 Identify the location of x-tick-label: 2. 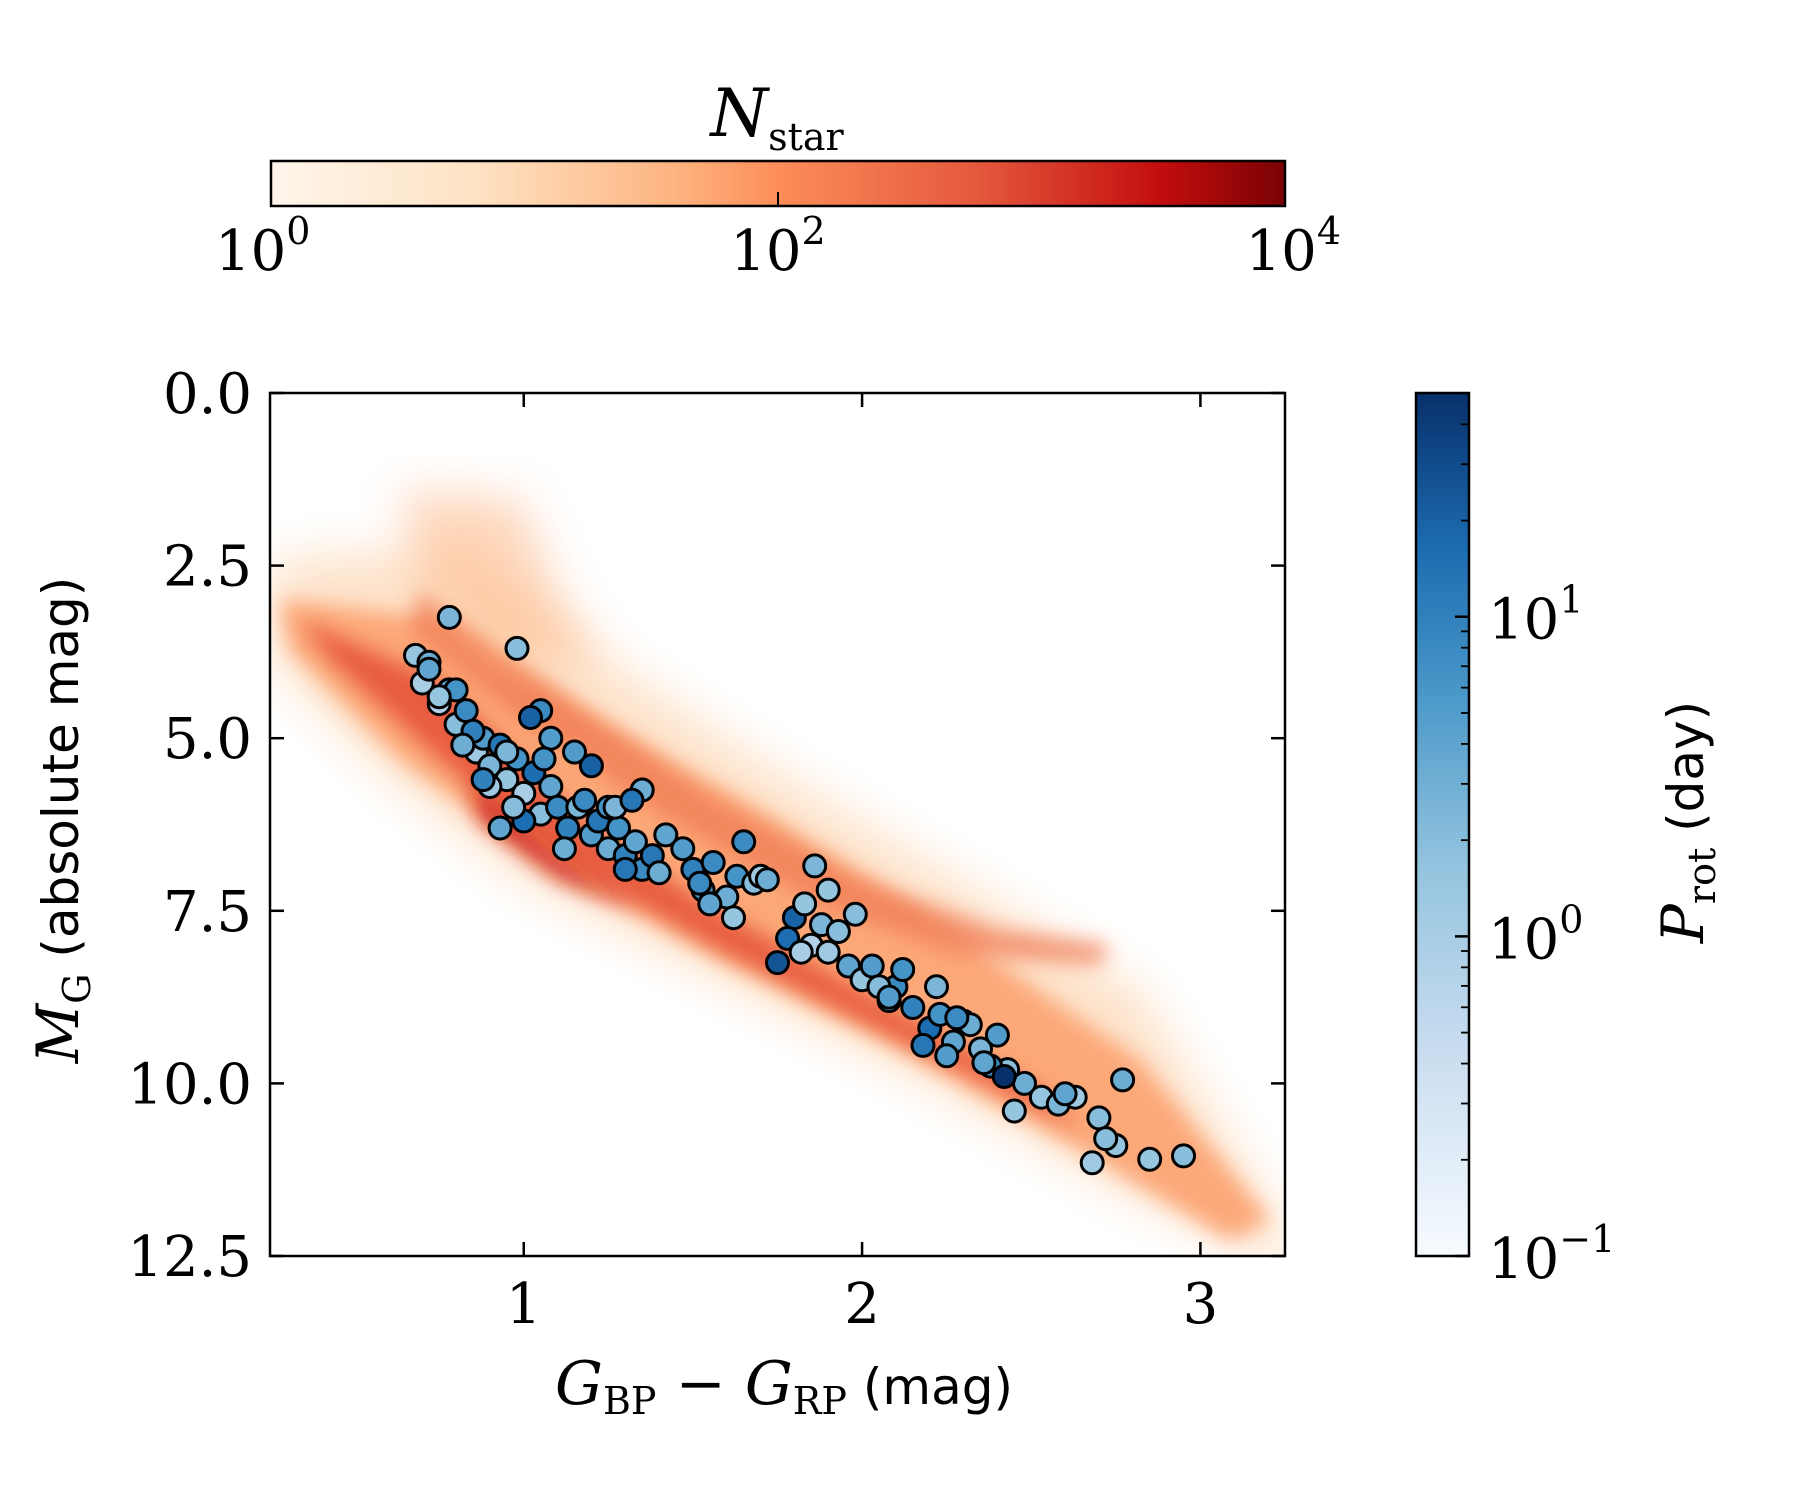
(862, 1304).